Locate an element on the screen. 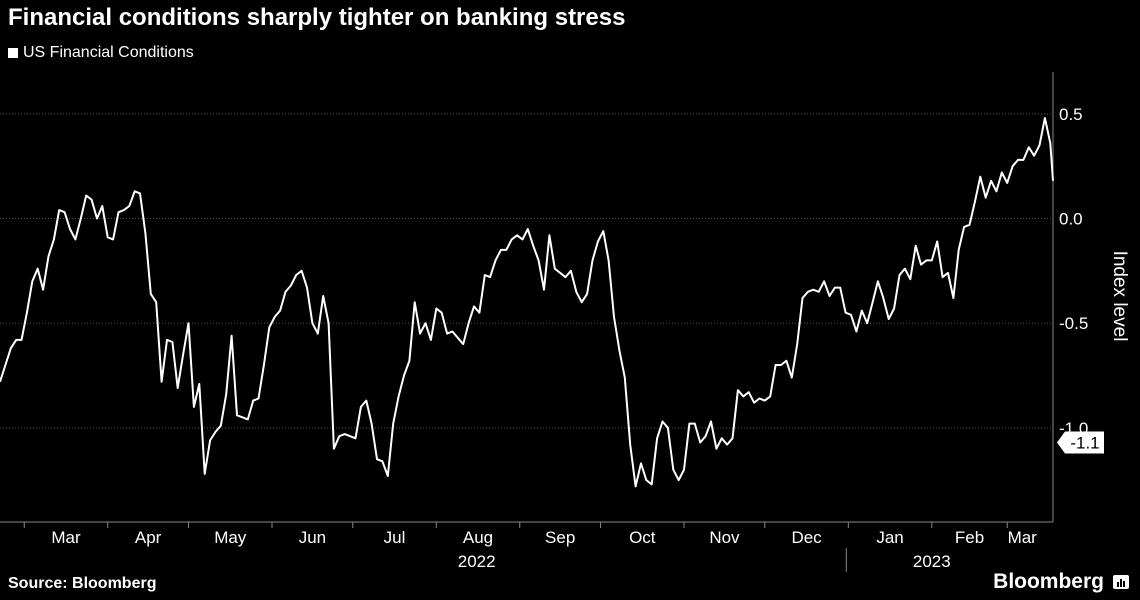  last-value-label: -1.1 is located at coordinates (1084, 442).